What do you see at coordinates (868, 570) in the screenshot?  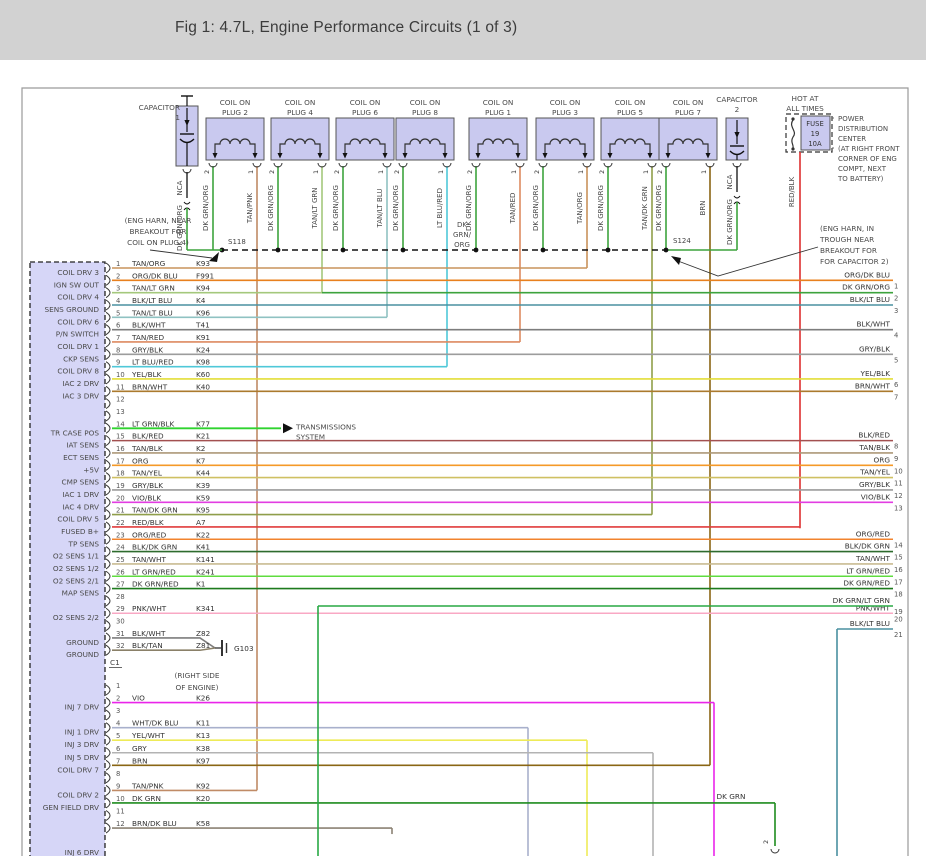 I see `exit-wire-label: LT GRN/RED` at bounding box center [868, 570].